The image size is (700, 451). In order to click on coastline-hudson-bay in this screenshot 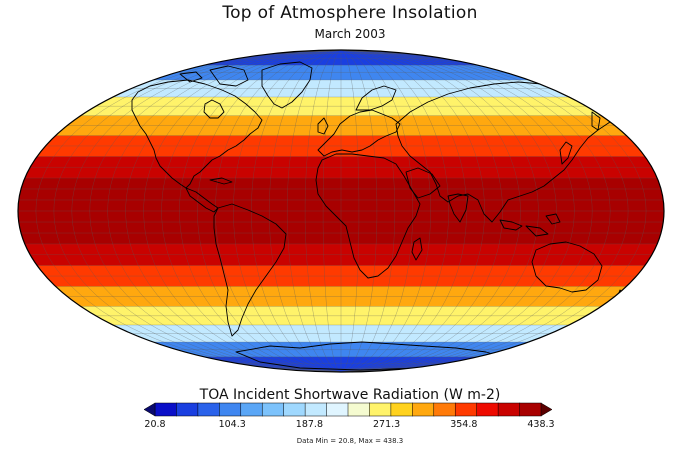, I will do `click(214, 109)`.